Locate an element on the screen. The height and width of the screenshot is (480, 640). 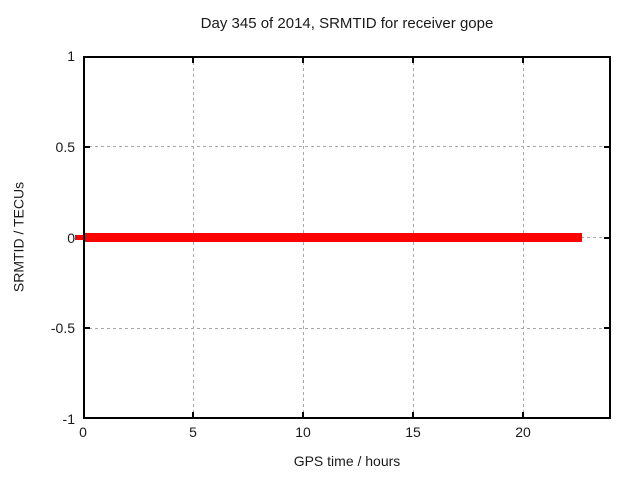
series-left-cap is located at coordinates (79, 237).